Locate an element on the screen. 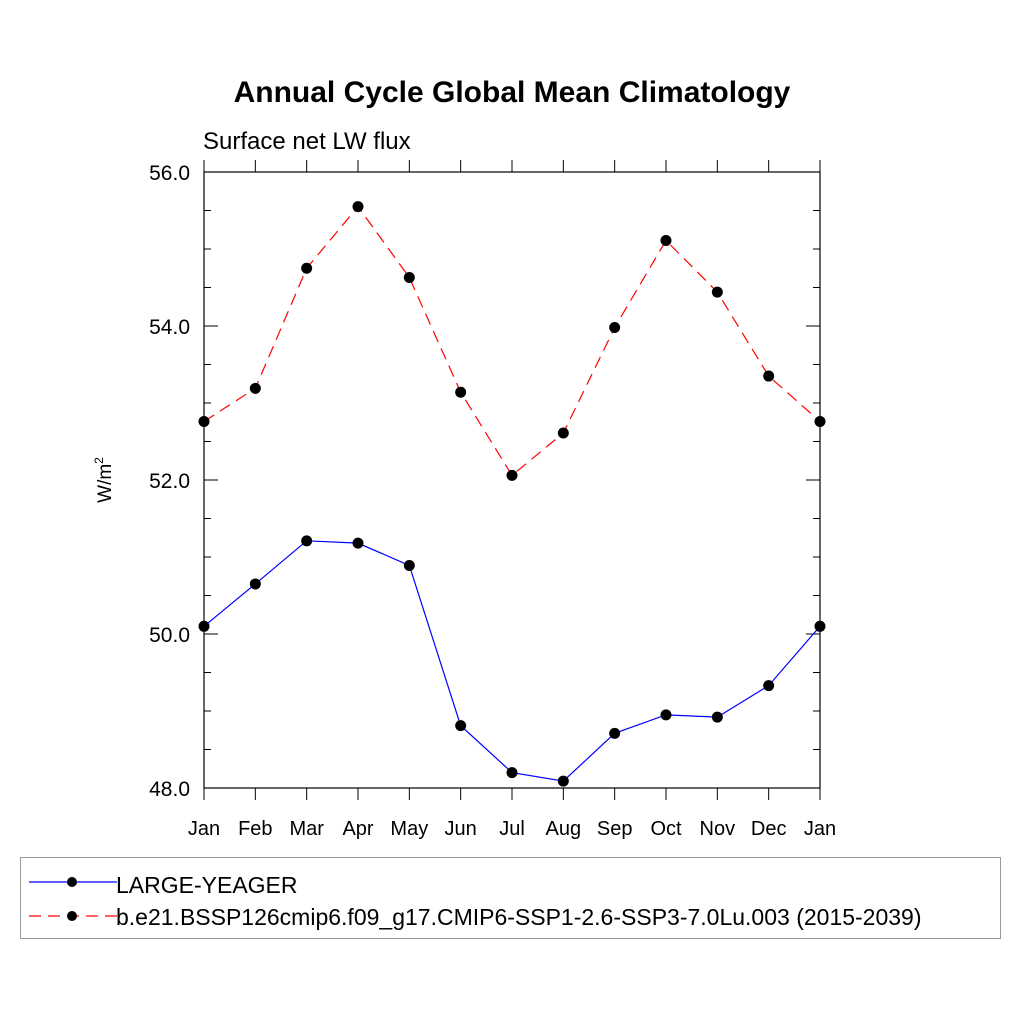  legend-item-large-yeager: LARGE-YEAGER is located at coordinates (510, 885).